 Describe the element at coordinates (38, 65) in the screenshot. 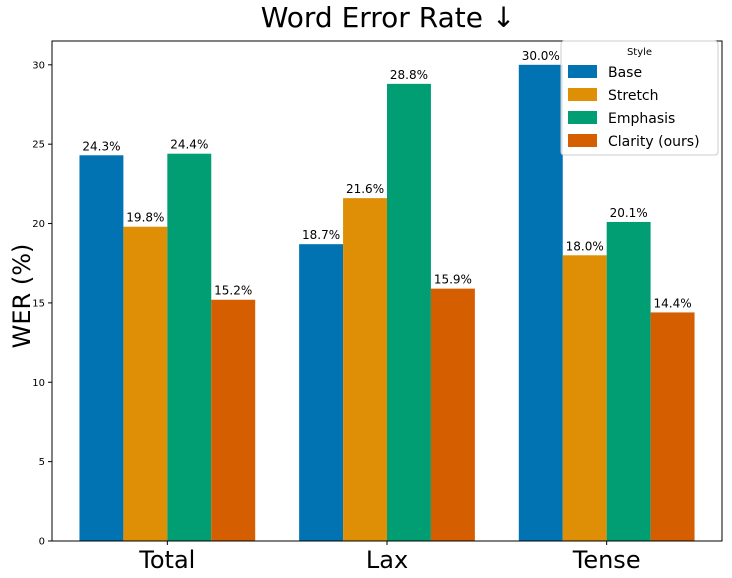

I see `y-tick-label: 30` at that location.